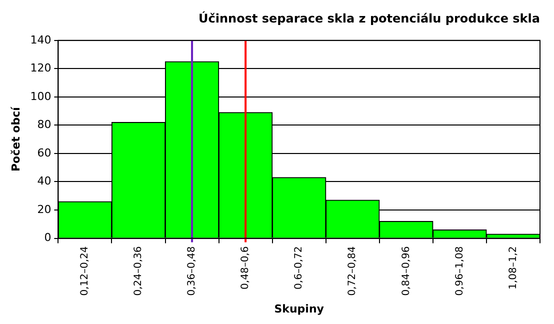 Image resolution: width=554 pixels, height=324 pixels. Describe the element at coordinates (44, 125) in the screenshot. I see `y-tick-label: 80` at that location.